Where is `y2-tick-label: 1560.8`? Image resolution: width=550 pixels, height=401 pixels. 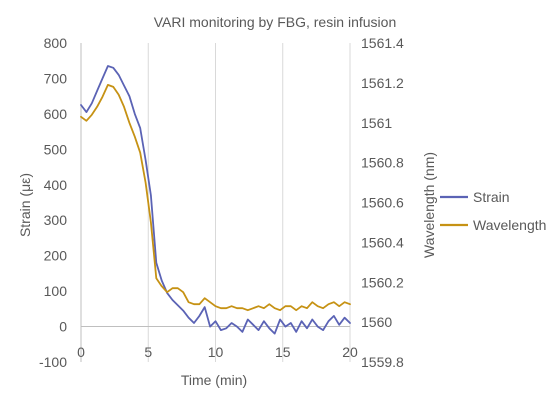
y2-tick-label: 1560.8 is located at coordinates (382, 163).